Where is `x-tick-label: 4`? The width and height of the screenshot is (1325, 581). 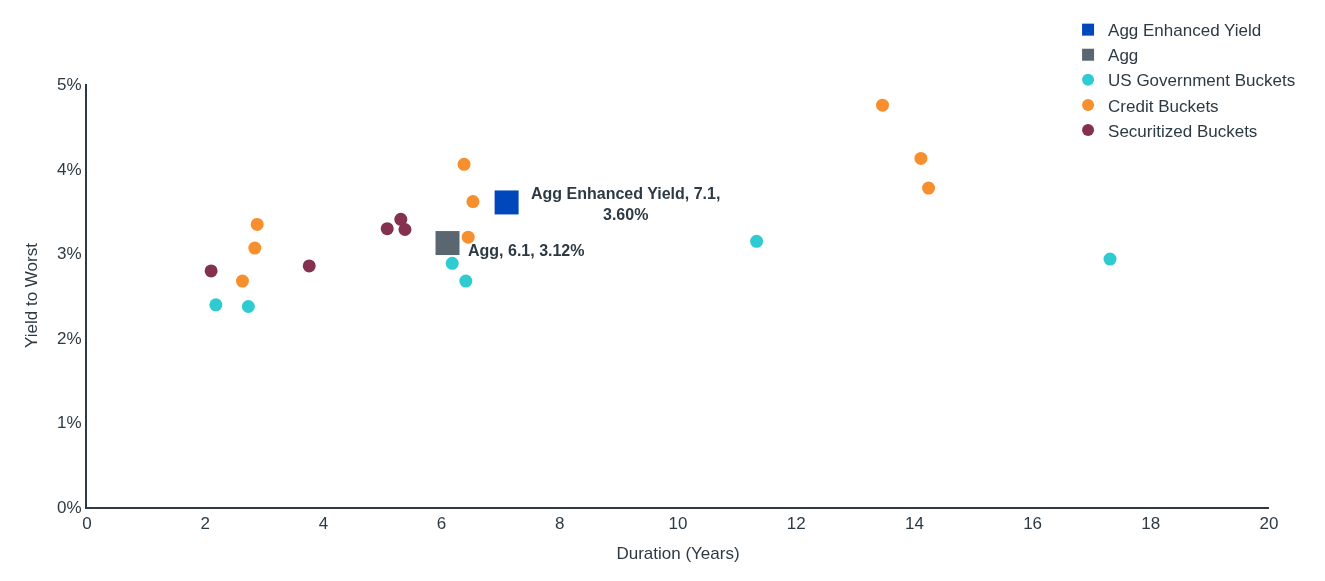
x-tick-label: 4 is located at coordinates (323, 524).